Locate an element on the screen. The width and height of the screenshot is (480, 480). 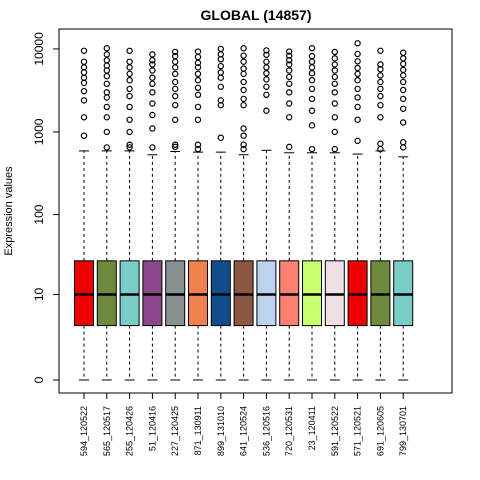
x-tick-label: 871_130911 is located at coordinates (198, 430).